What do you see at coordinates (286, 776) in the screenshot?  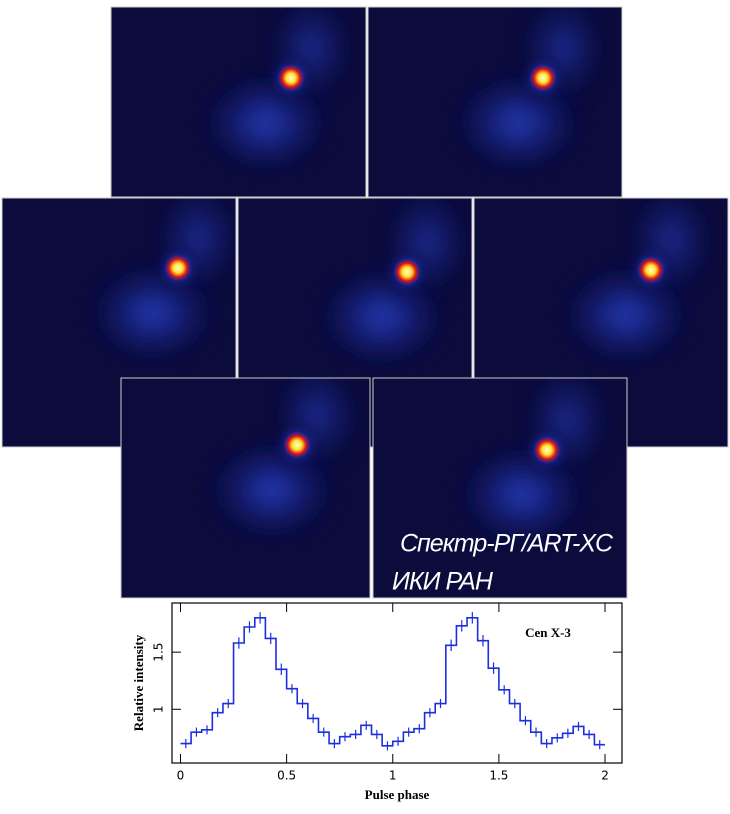 I see `x-tick-label: 0.5` at bounding box center [286, 776].